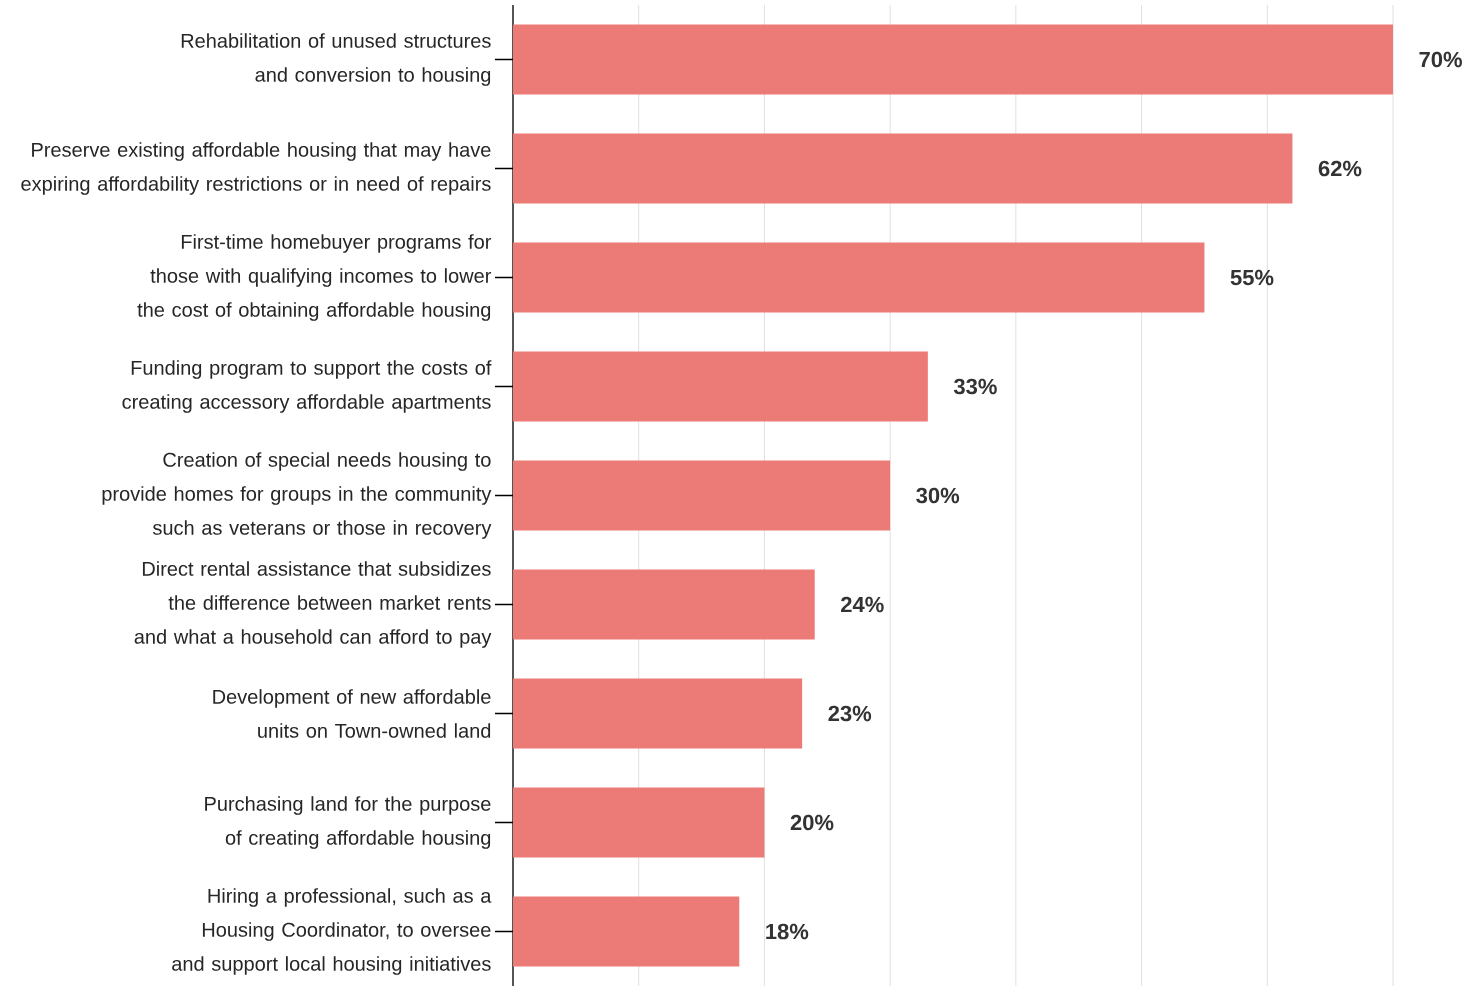  What do you see at coordinates (787, 931) in the screenshot?
I see `data-label: 18%` at bounding box center [787, 931].